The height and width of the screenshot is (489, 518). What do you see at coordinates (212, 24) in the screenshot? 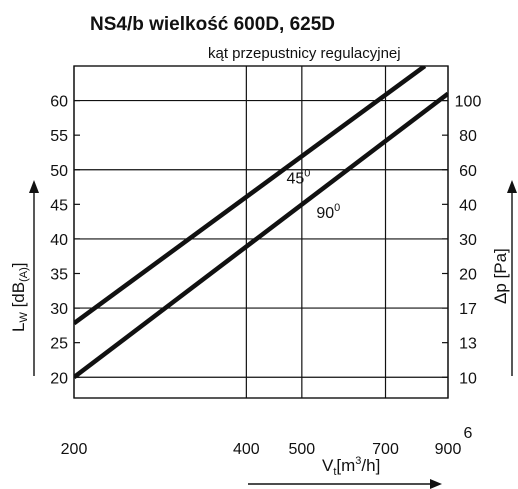
I see `chart-title: NS4/b wielkość 600D, 625D` at bounding box center [212, 24].